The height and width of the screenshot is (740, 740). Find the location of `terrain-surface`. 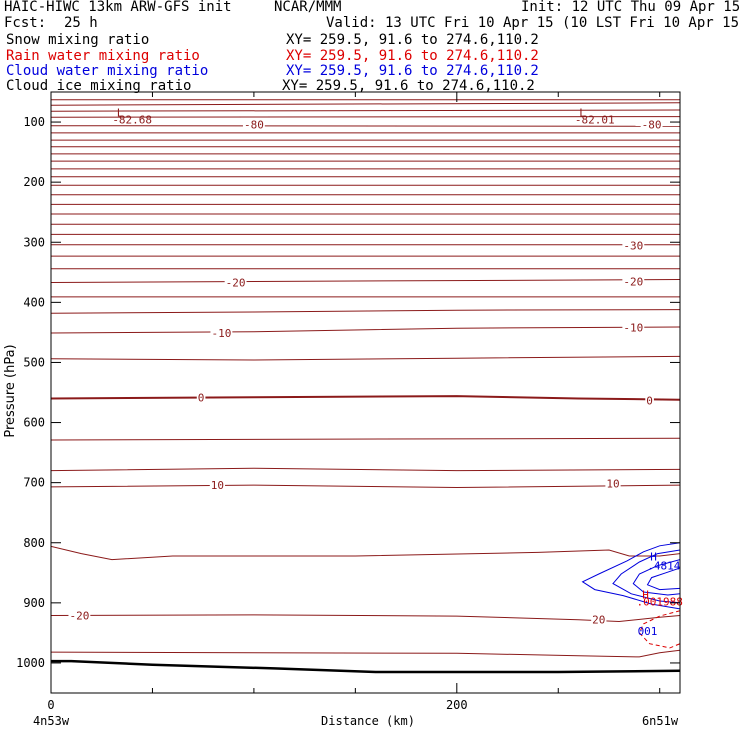

terrain-surface is located at coordinates (366, 666).